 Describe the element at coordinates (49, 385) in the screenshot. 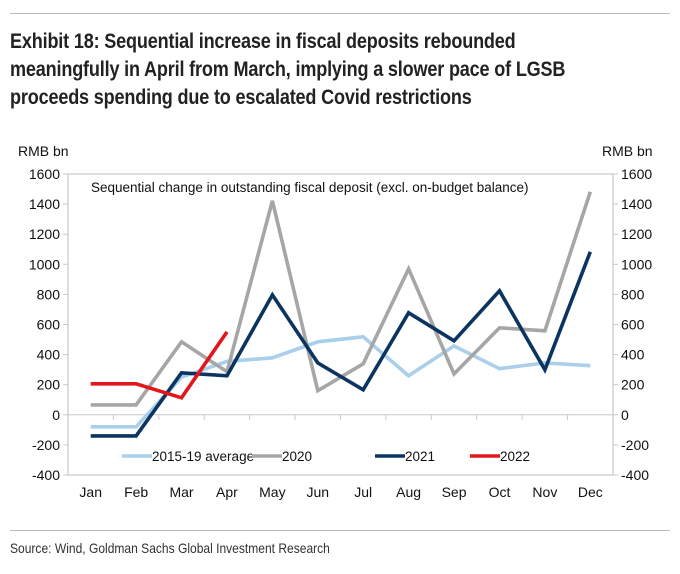

I see `y-tick-label-left: 200` at that location.